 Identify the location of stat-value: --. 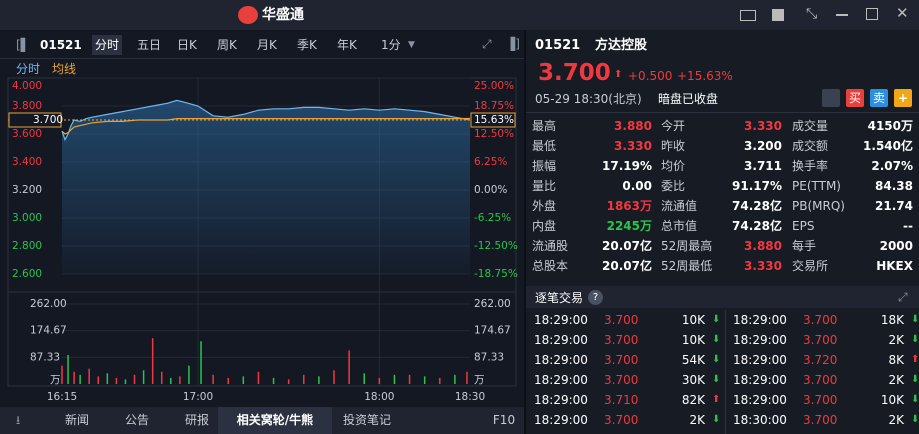
(908, 226).